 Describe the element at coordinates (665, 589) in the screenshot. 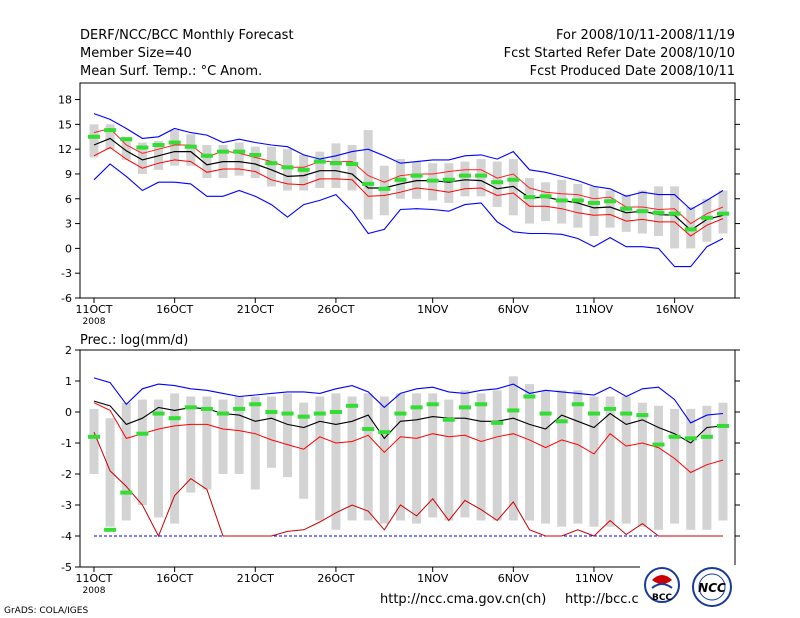

I see `bcc-logo: BCC` at that location.